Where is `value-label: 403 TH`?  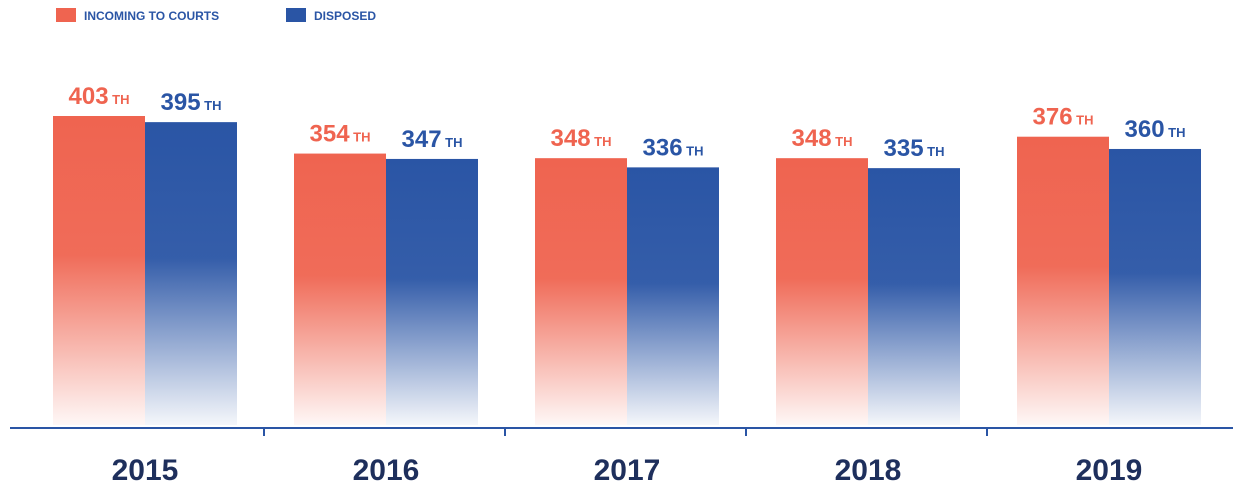 value-label: 403 TH is located at coordinates (99, 96).